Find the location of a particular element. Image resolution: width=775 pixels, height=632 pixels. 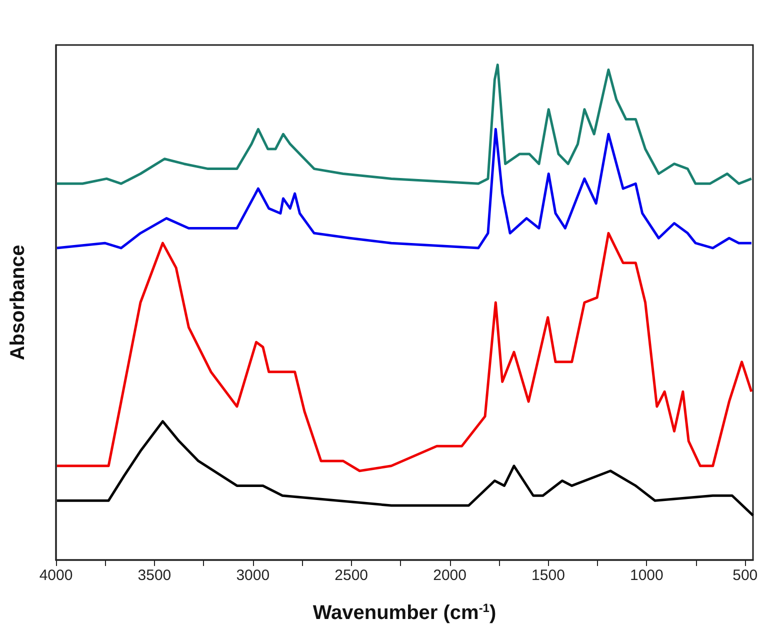

x-tick-label: 500 is located at coordinates (745, 575).